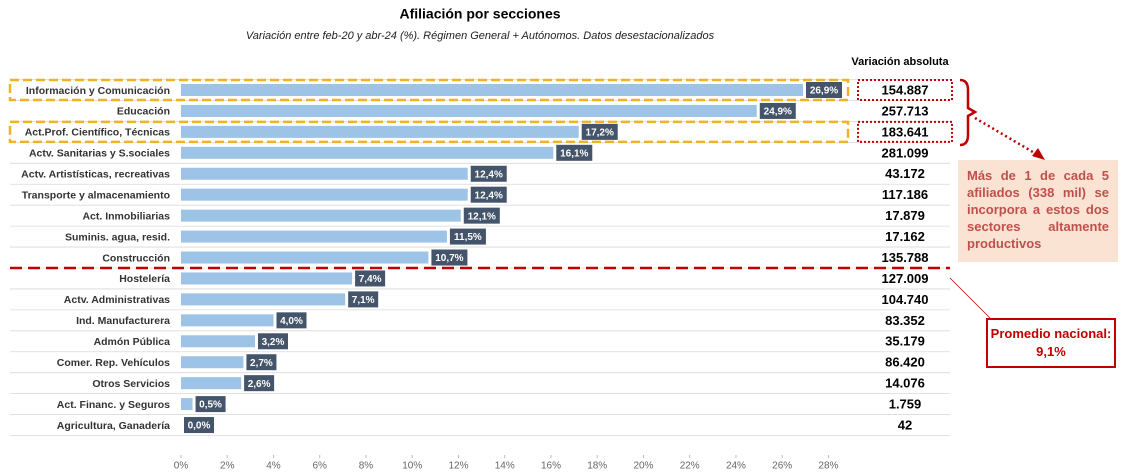  I want to click on value-label: 24,9%, so click(778, 112).